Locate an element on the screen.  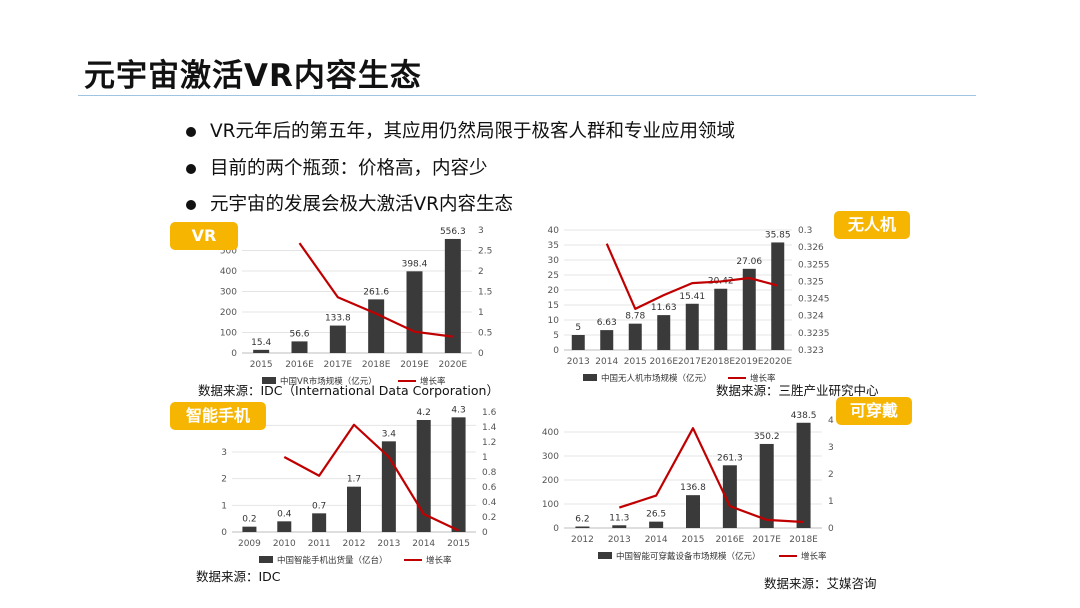
title-divider is located at coordinates (527, 95).